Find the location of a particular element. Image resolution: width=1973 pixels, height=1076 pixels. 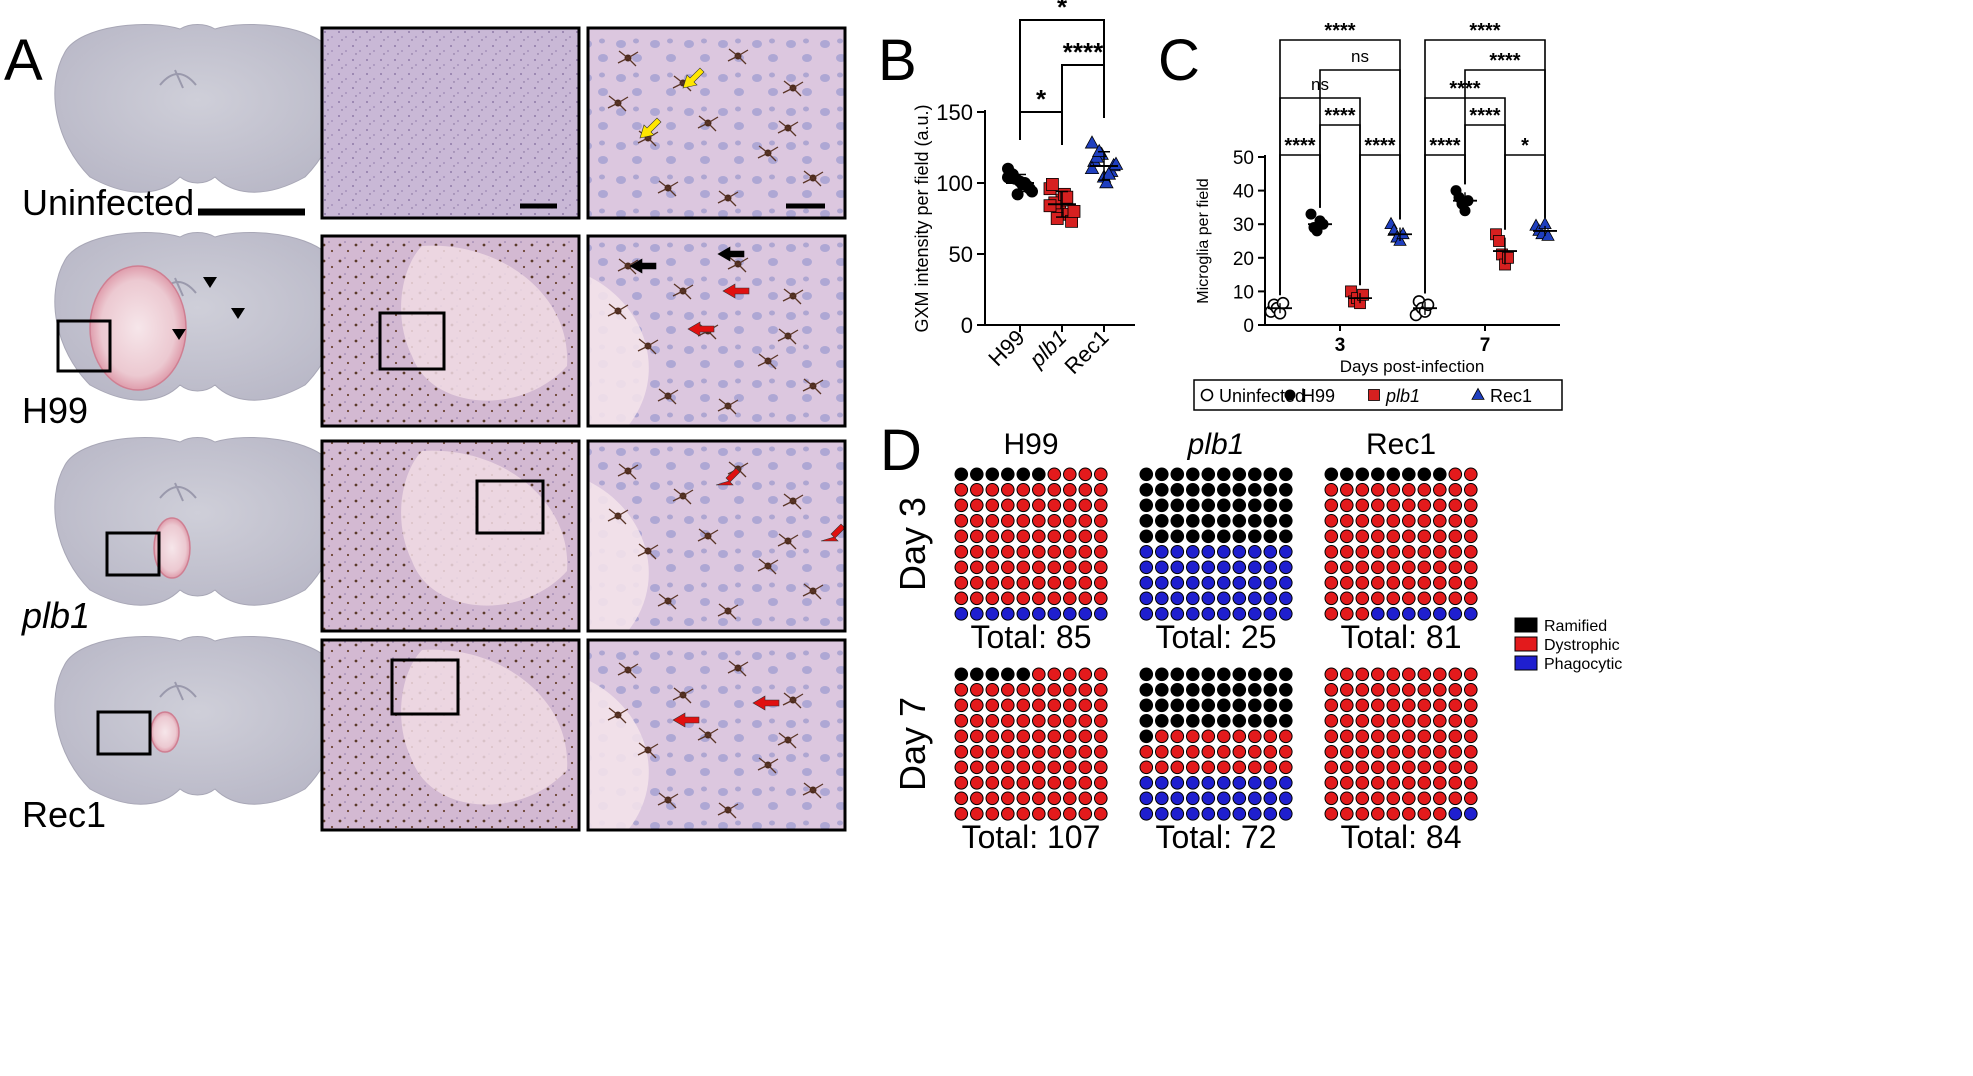

significance-bracket is located at coordinates (1360, 144).